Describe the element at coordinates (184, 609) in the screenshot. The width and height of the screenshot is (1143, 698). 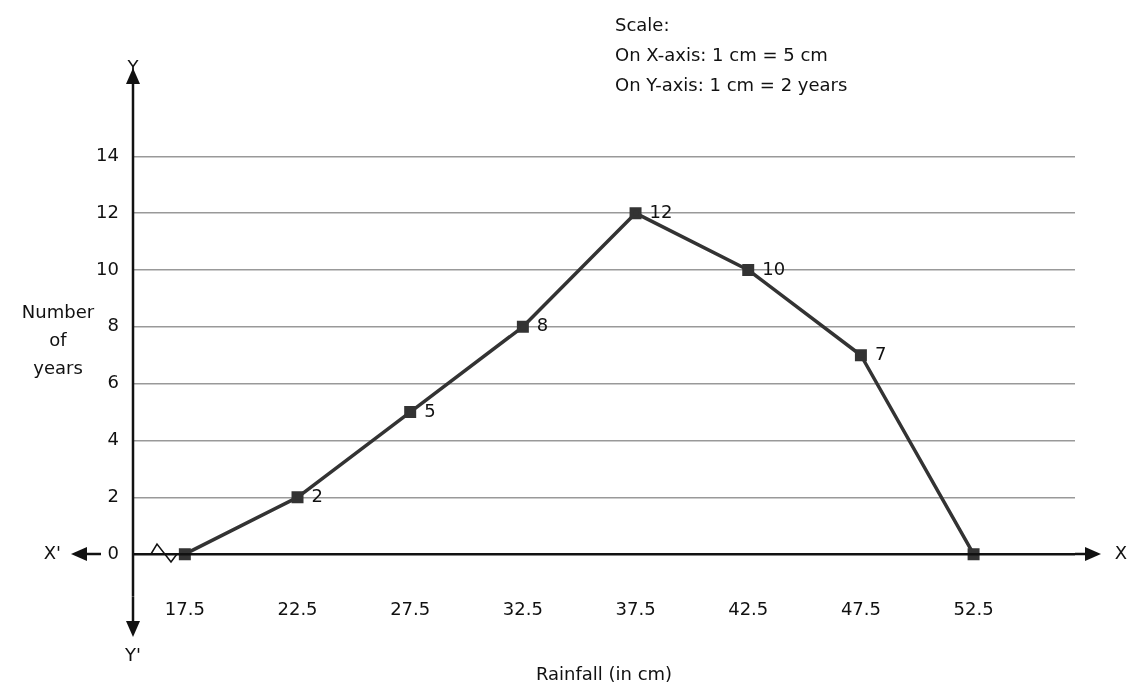
I see `x-tick-label: 17.5` at that location.